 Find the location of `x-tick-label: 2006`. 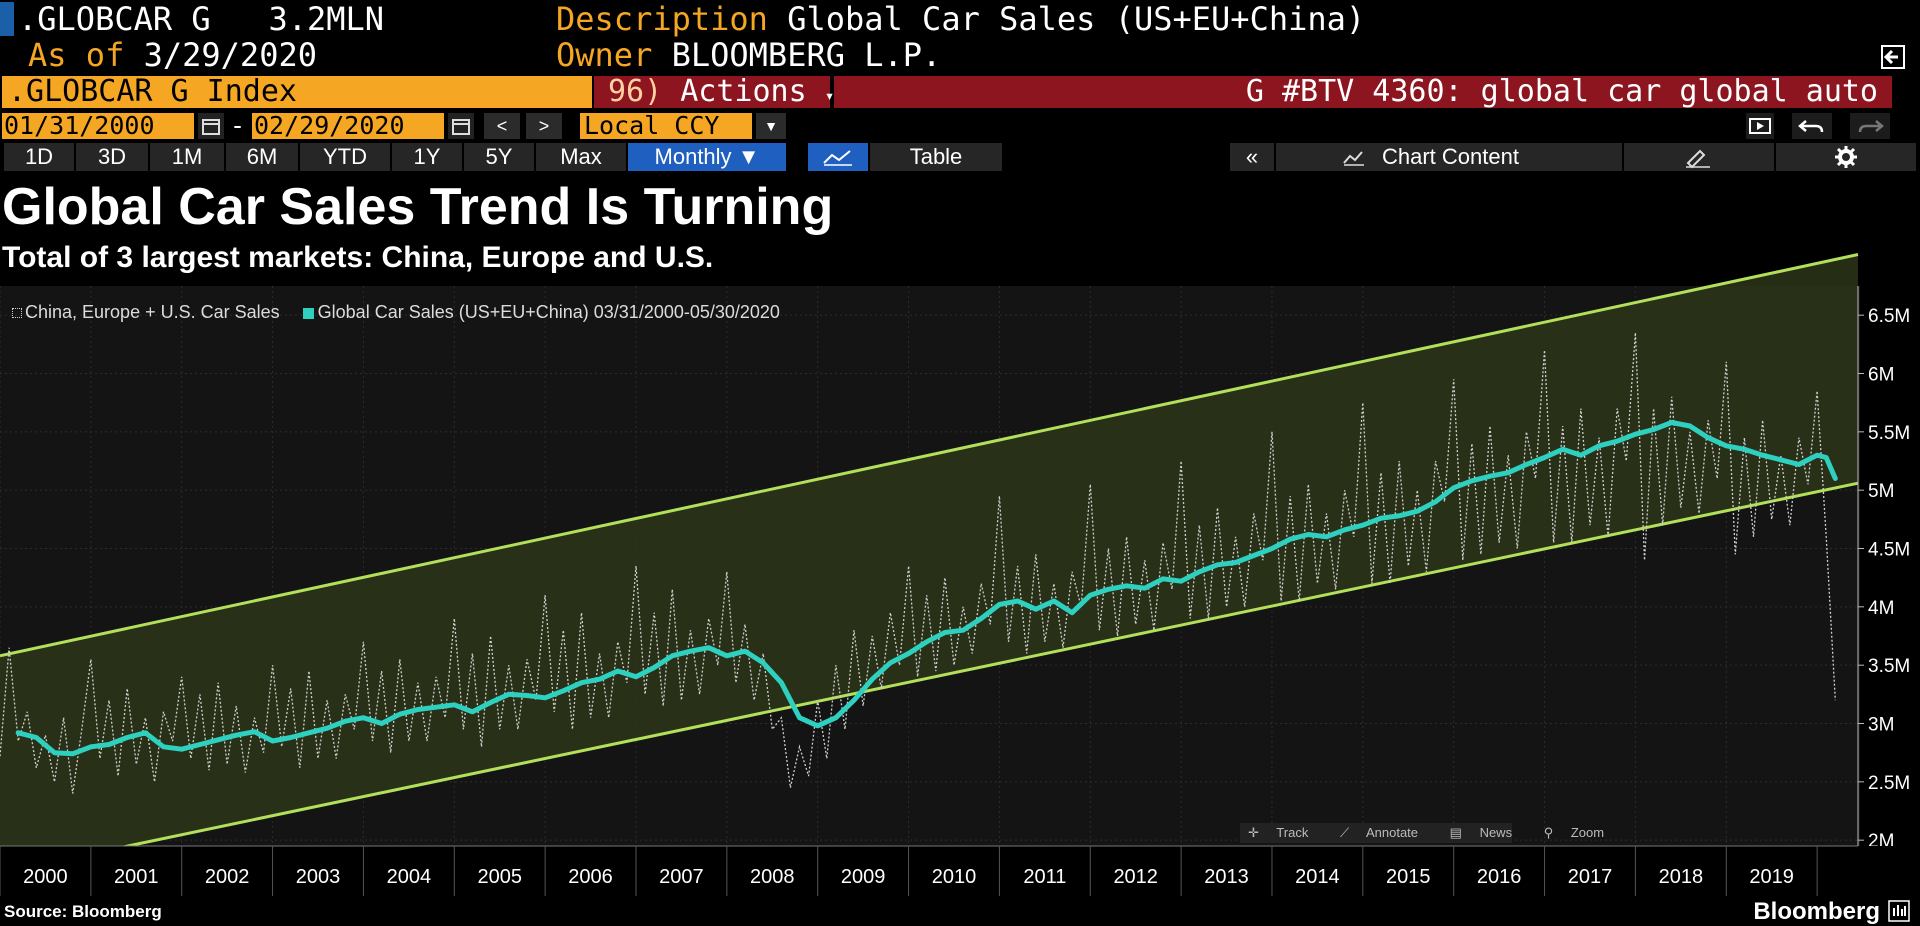

x-tick-label: 2006 is located at coordinates (590, 877).